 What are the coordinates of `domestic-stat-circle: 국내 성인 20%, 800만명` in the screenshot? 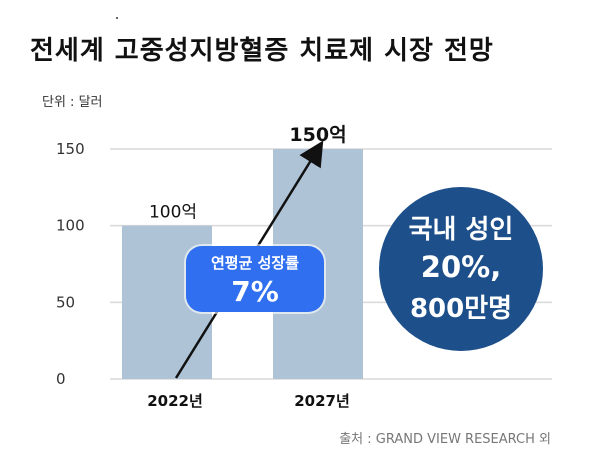 It's located at (461, 269).